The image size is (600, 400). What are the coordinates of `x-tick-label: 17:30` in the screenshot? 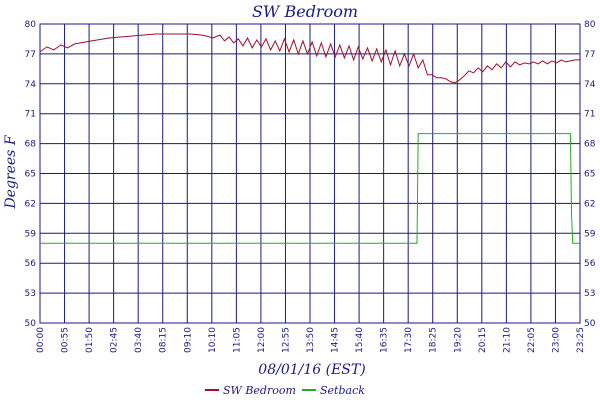 It's located at (409, 340).